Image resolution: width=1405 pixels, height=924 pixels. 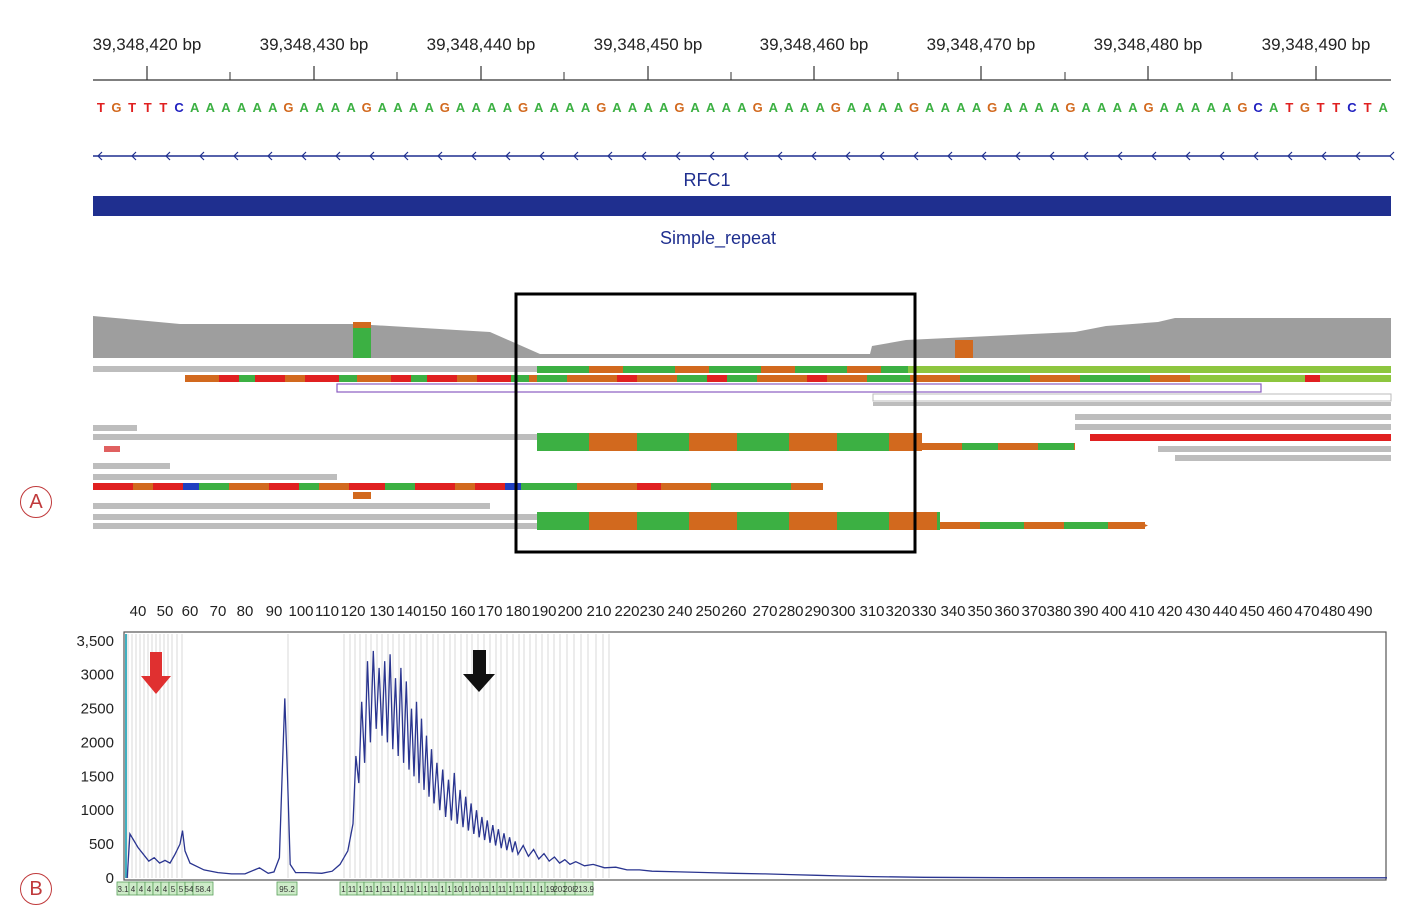 I want to click on black-arrow-icon, so click(x=479, y=671).